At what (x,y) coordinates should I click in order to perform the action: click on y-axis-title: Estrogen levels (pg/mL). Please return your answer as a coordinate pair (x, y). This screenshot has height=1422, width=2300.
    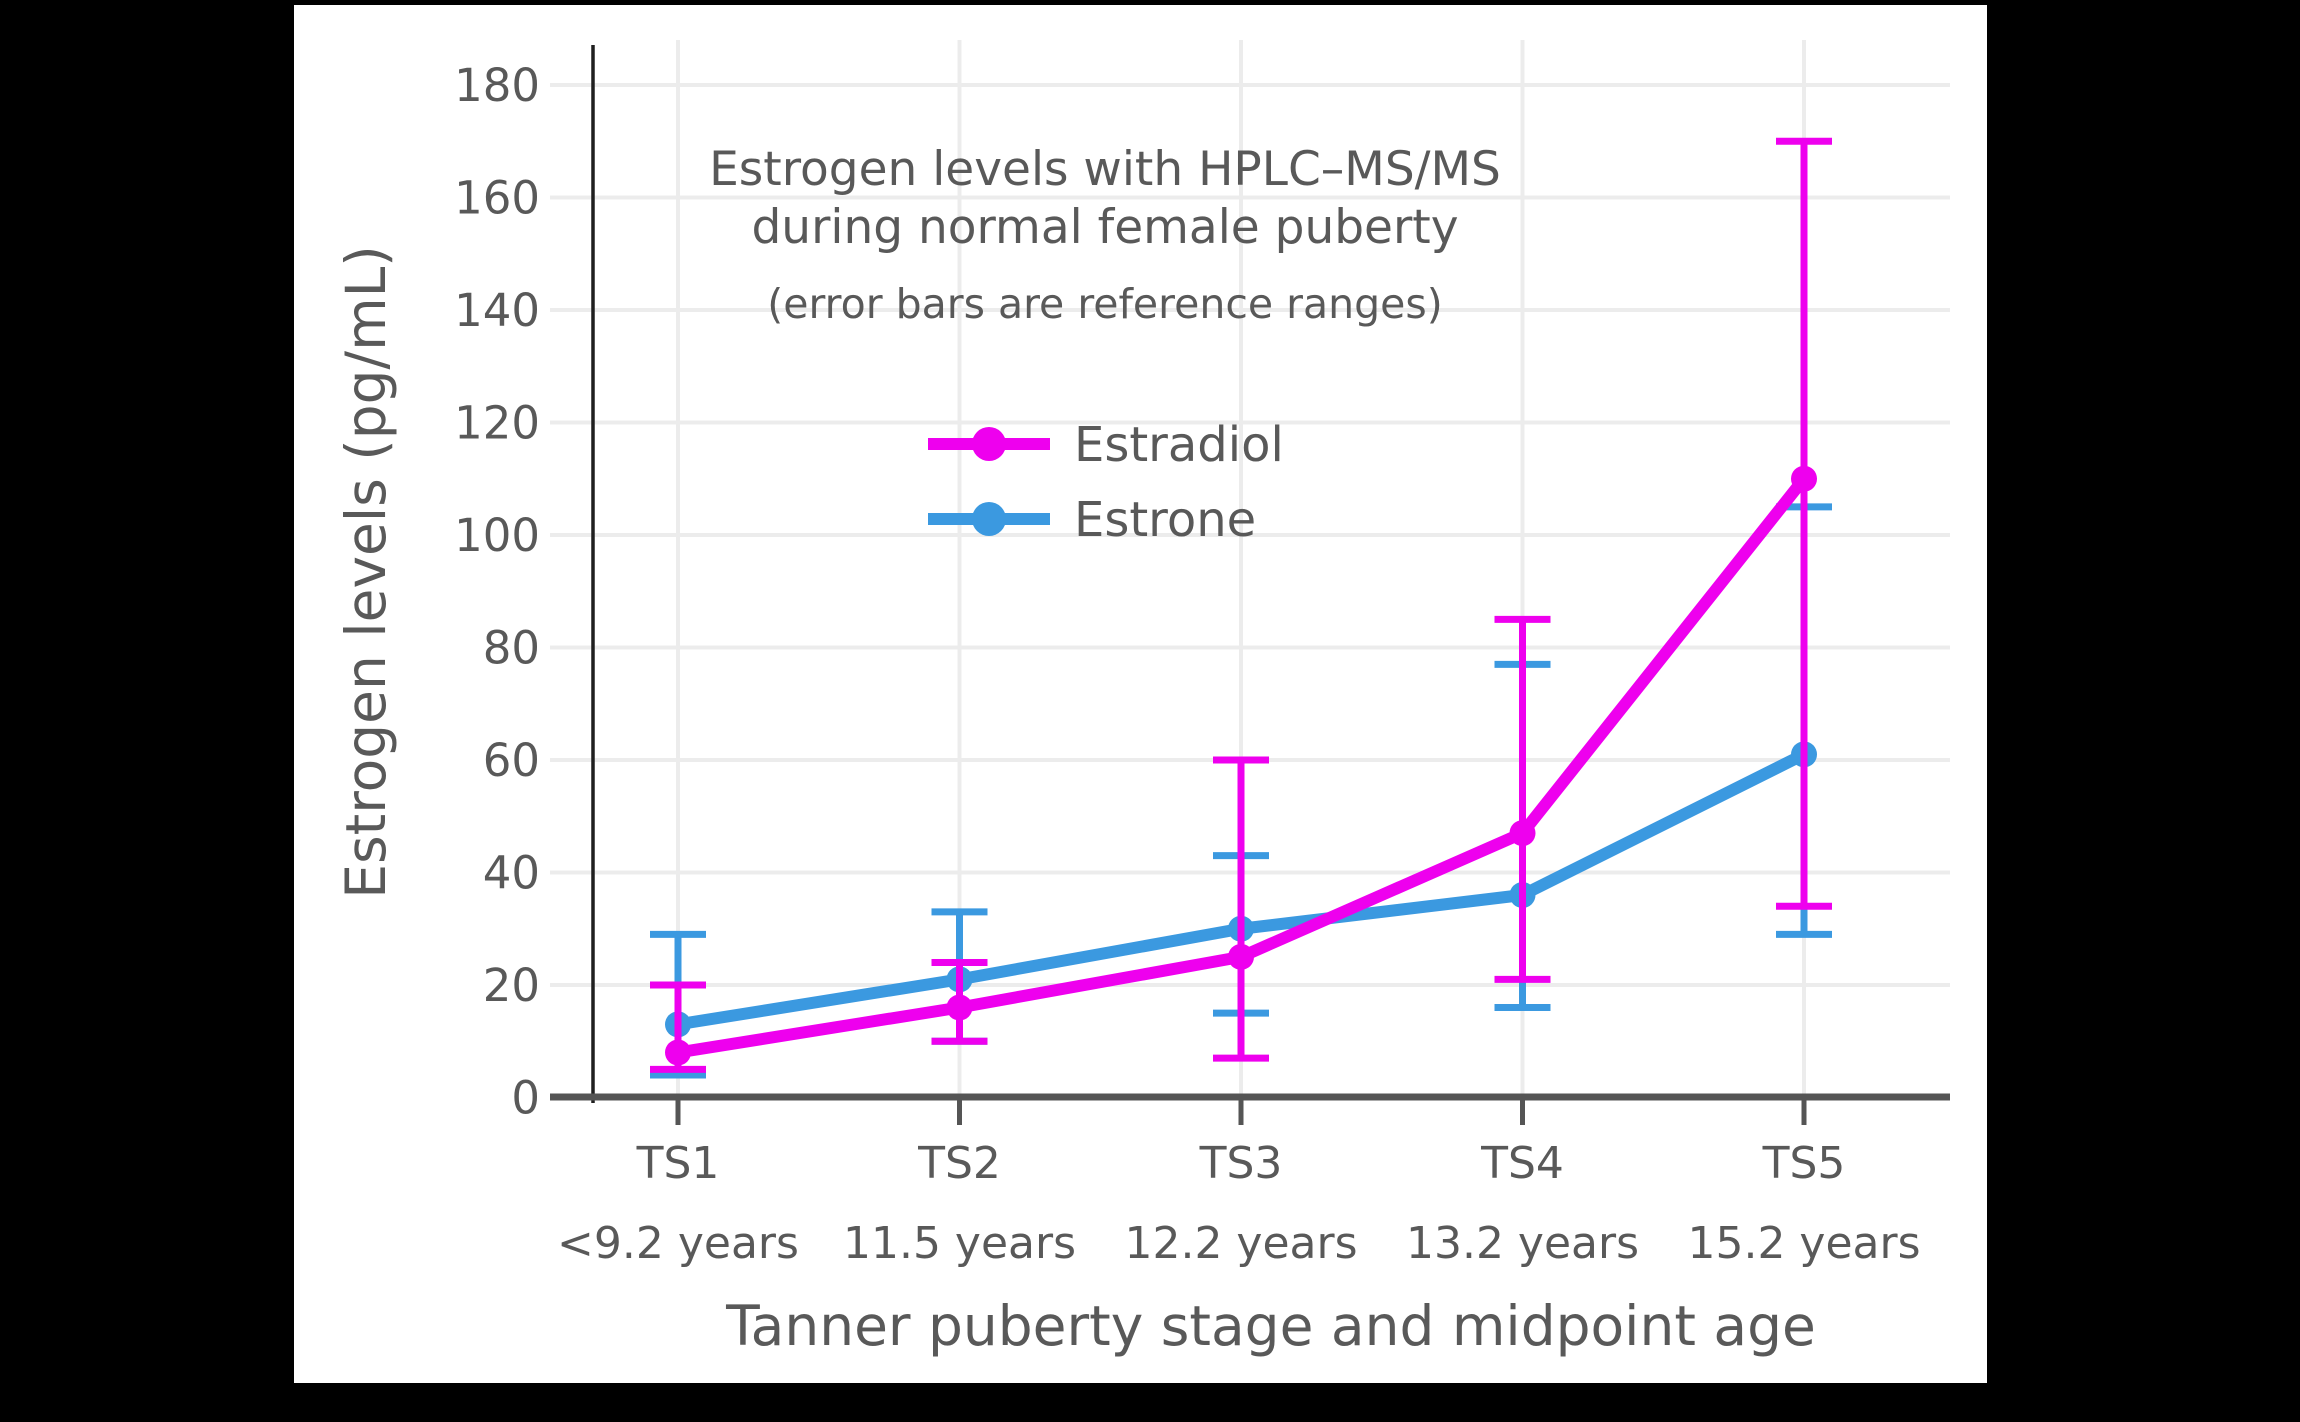
    Looking at the image, I should click on (366, 572).